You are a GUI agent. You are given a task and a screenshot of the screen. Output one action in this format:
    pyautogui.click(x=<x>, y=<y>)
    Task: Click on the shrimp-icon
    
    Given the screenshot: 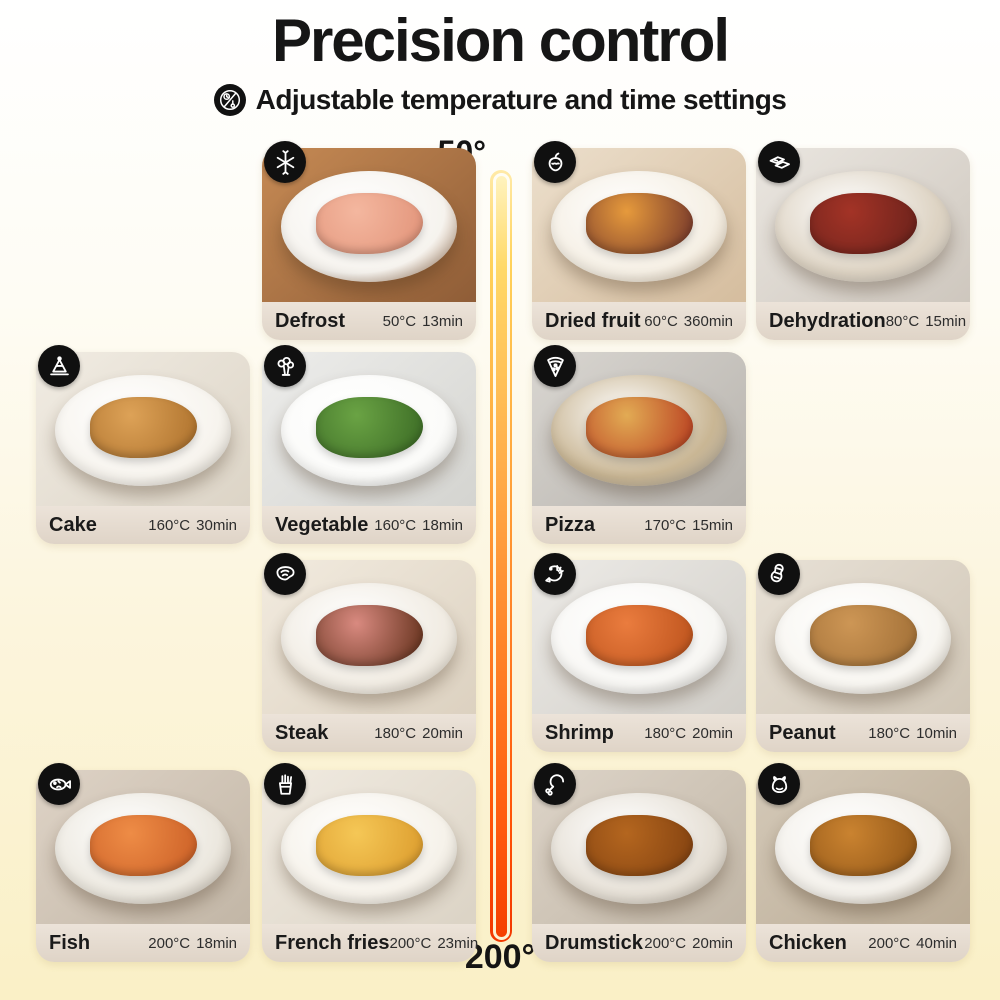 What is the action you would take?
    pyautogui.click(x=555, y=574)
    